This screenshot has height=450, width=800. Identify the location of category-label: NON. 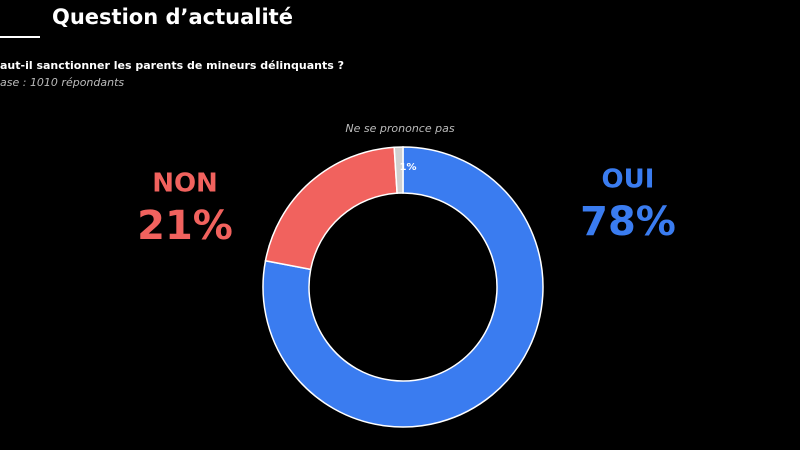
(185, 184).